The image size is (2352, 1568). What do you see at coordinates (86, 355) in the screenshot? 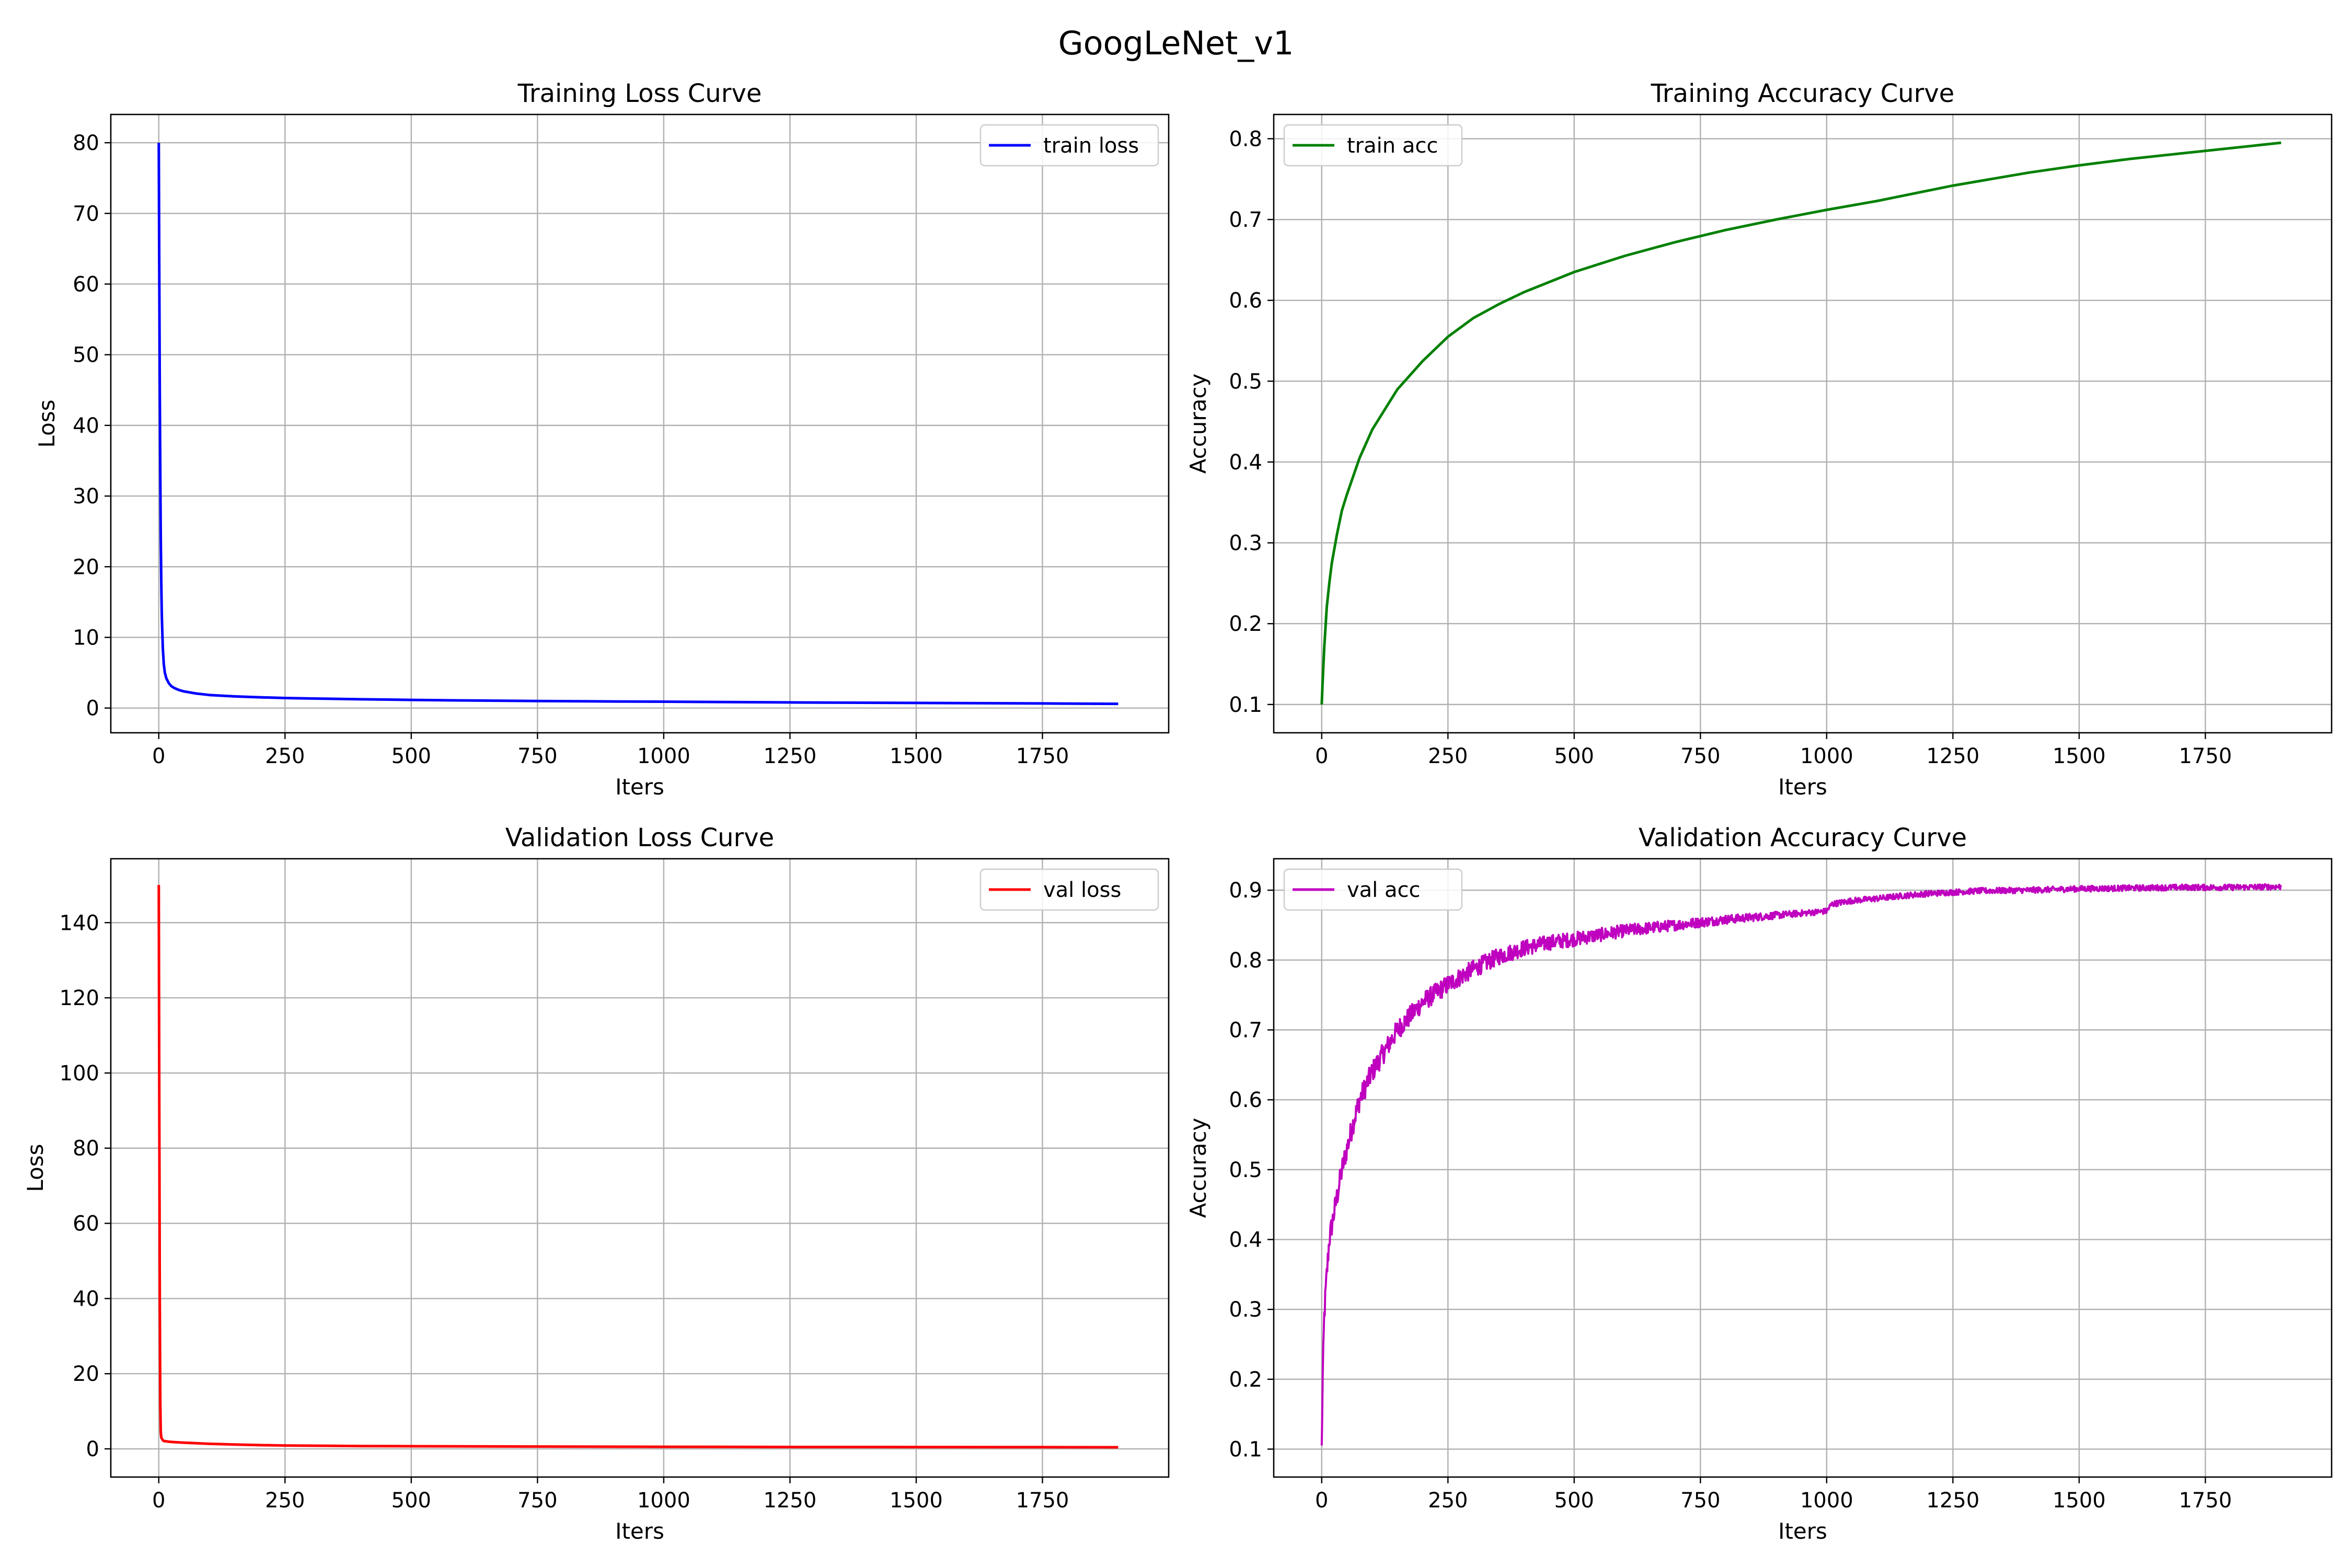
I see `y-tick-label: 50` at bounding box center [86, 355].